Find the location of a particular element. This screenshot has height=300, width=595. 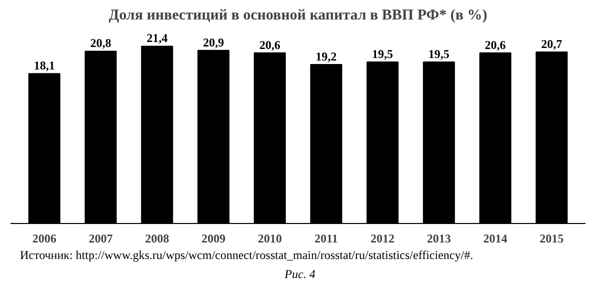

x-tick-label: 2013 is located at coordinates (438, 239).